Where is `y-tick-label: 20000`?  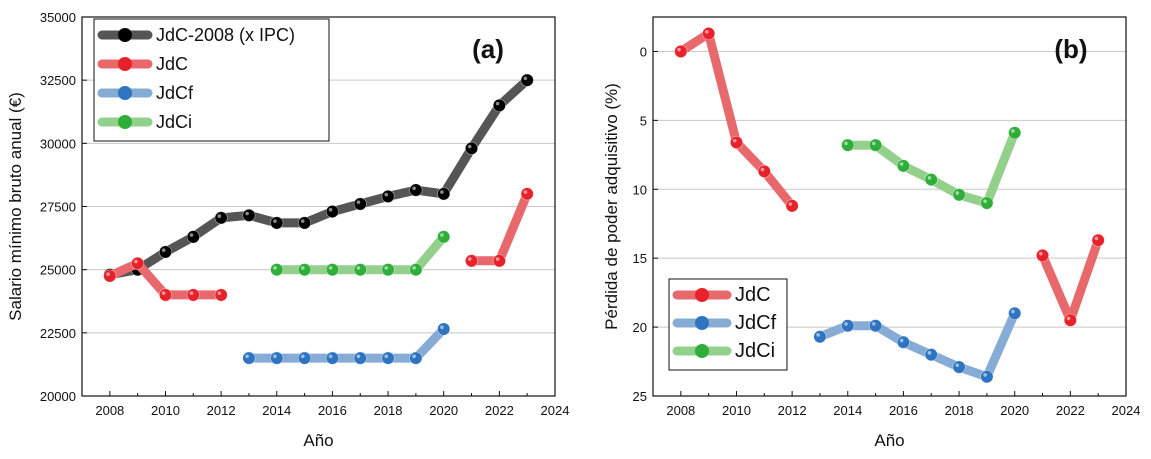 y-tick-label: 20000 is located at coordinates (58, 396).